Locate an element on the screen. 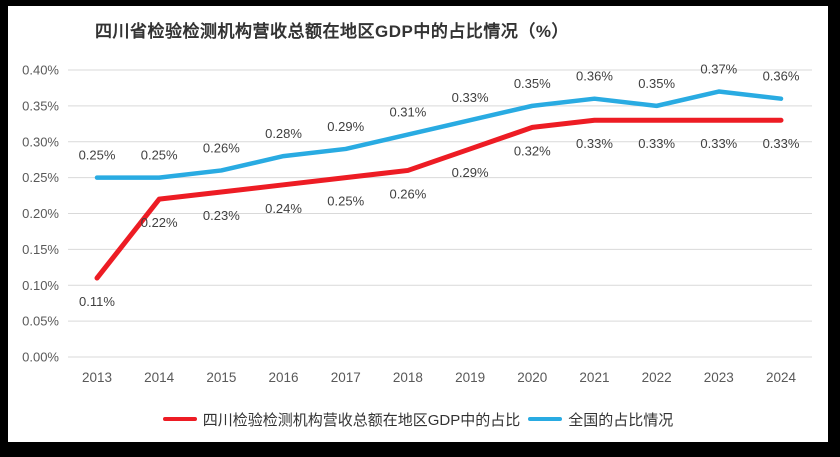 This screenshot has height=457, width=840. legend-label-sichuan: 四川检验检测机构营收总额在地区GDP中的占比 is located at coordinates (361, 420).